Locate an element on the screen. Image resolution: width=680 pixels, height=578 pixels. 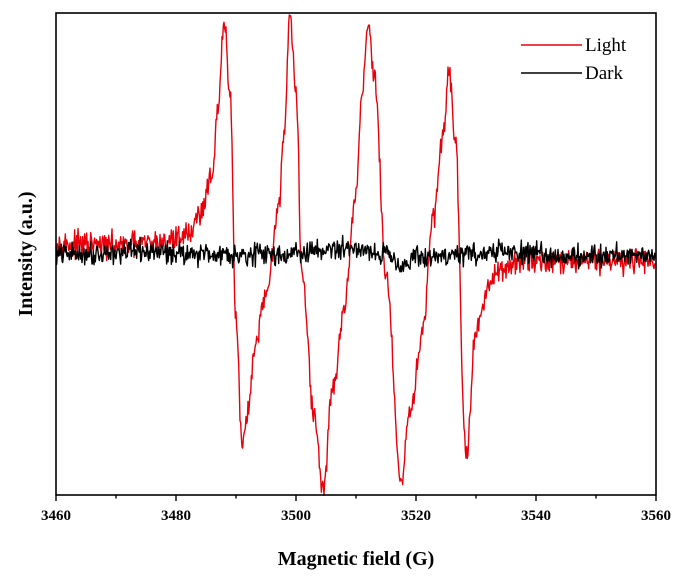
x-axis-title: Magnetic field (G) is located at coordinates (356, 559).